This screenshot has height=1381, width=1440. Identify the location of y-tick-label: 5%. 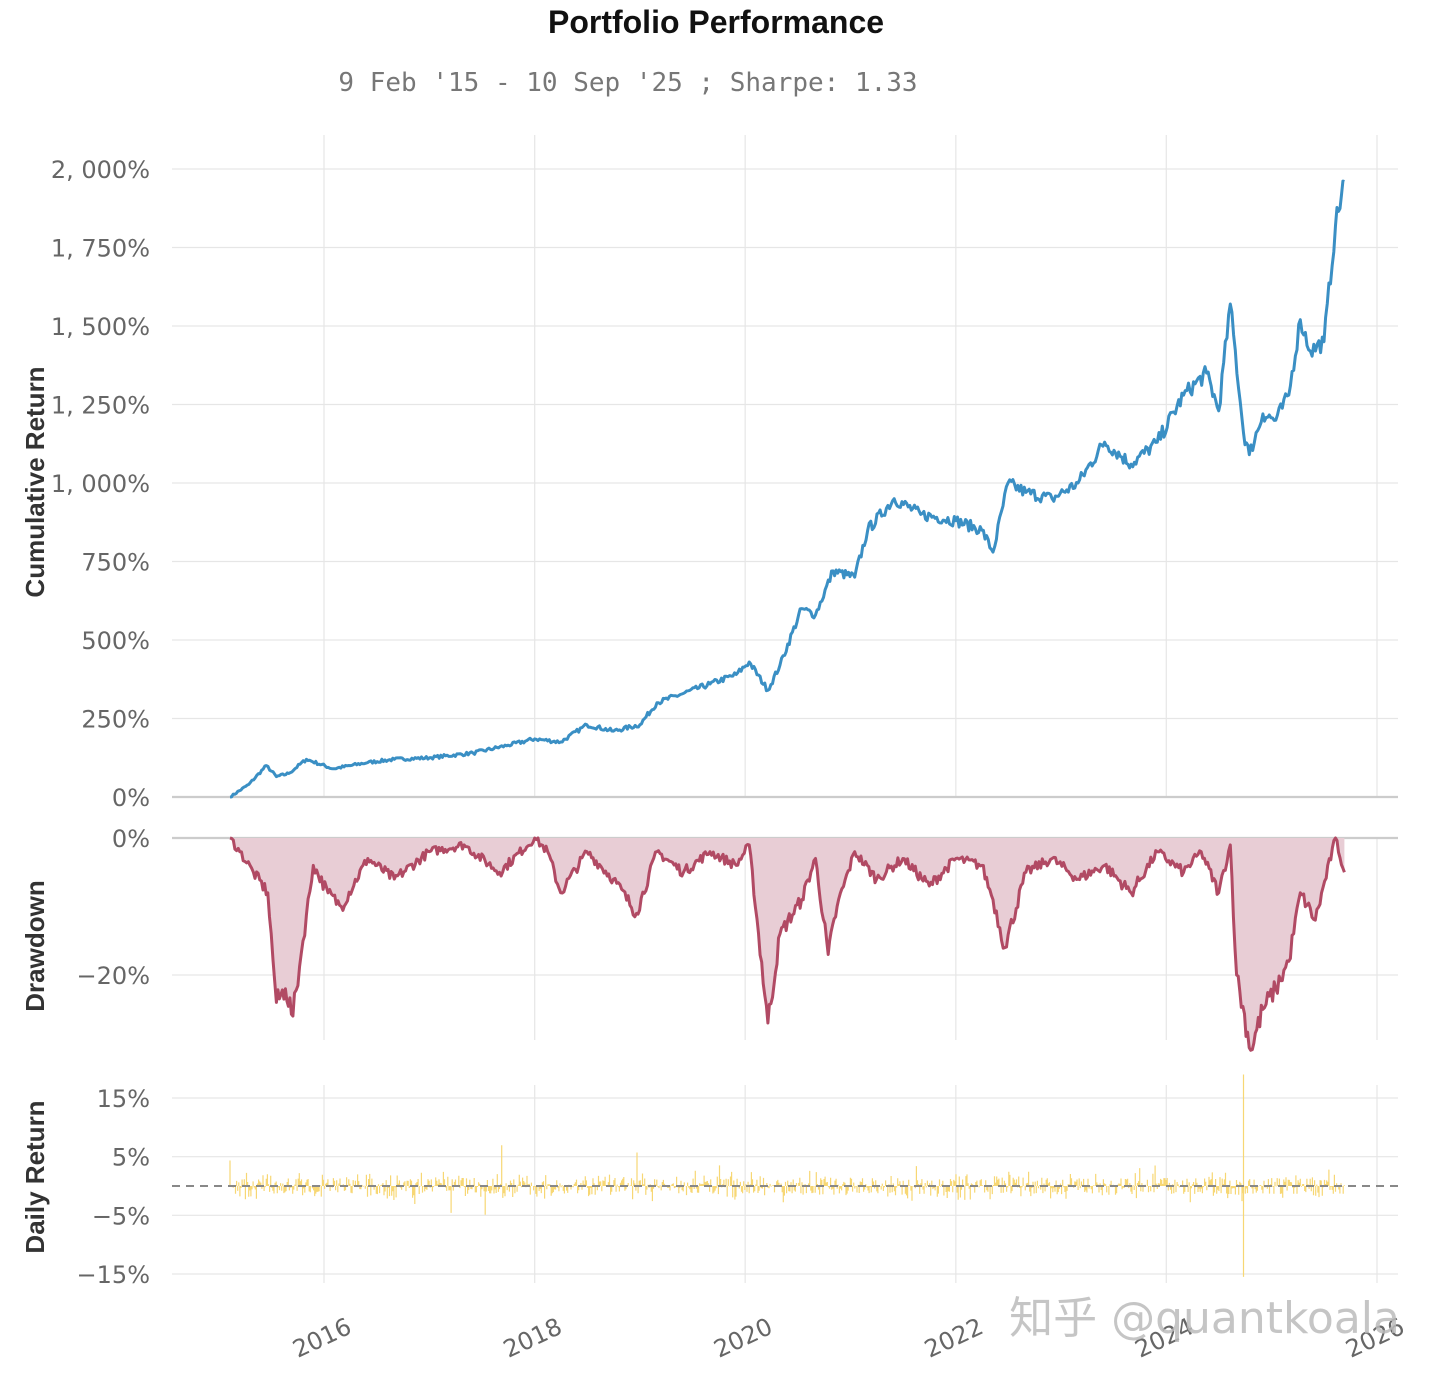
(131, 1158).